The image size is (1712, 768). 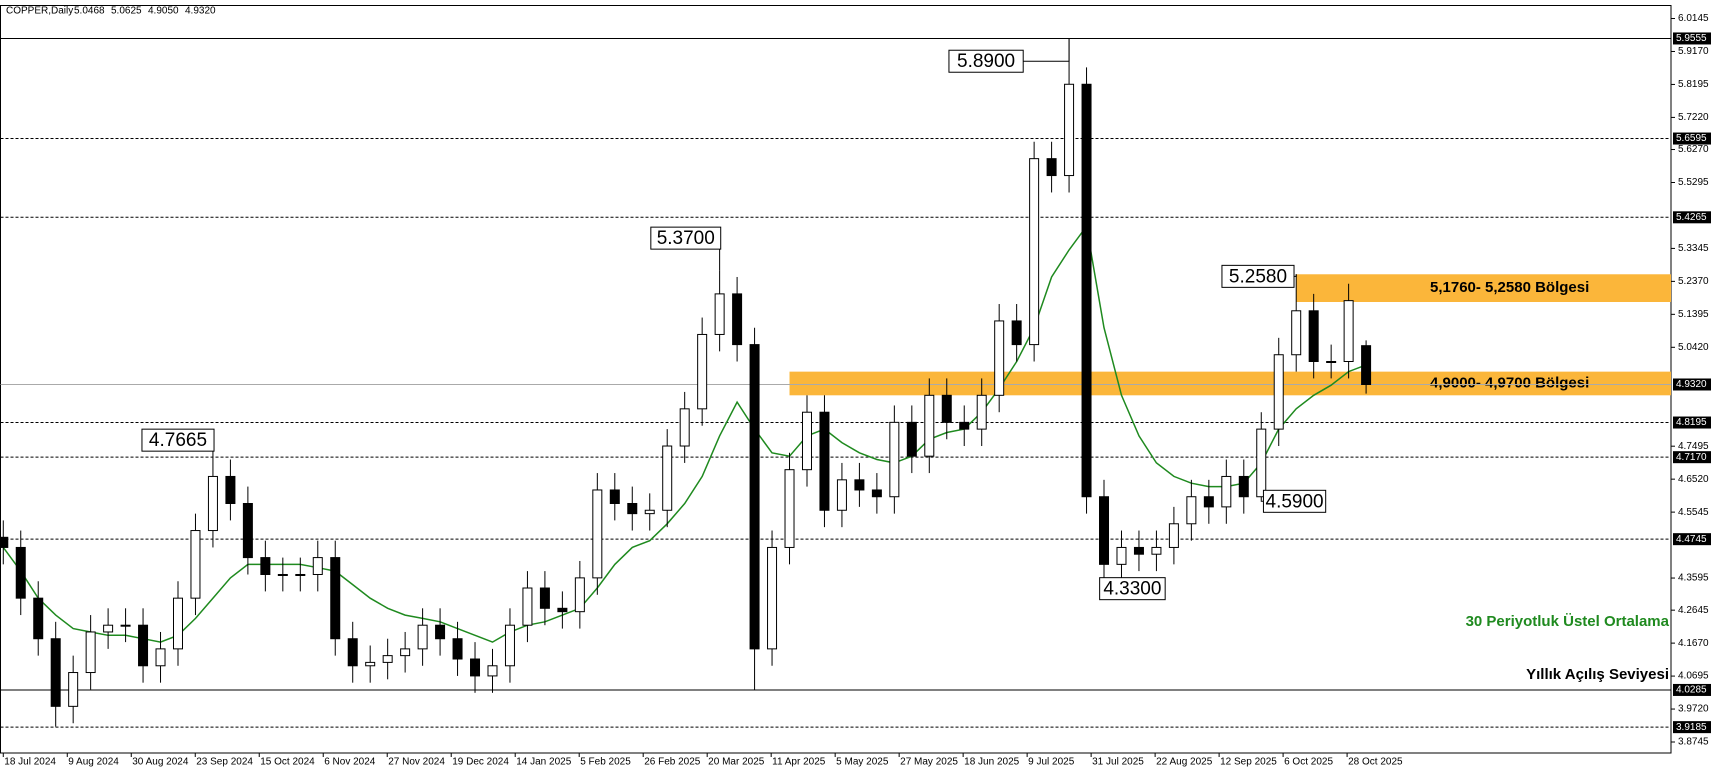 I want to click on annotation-text: 4.5900, so click(x=1295, y=501).